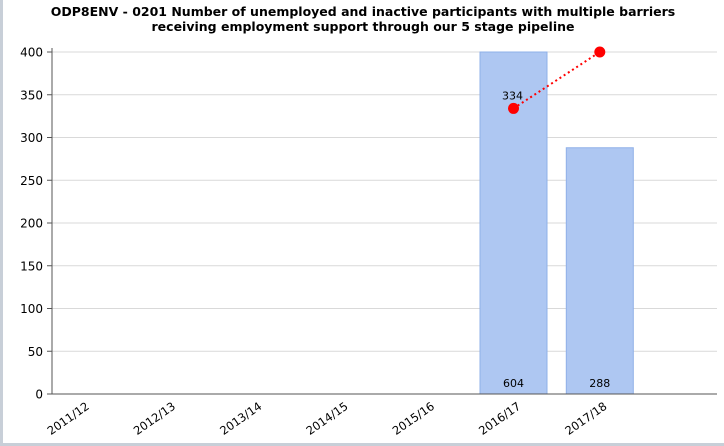 This screenshot has height=446, width=724. What do you see at coordinates (499, 418) in the screenshot?
I see `x-tick-label-2016-17: 2016/17` at bounding box center [499, 418].